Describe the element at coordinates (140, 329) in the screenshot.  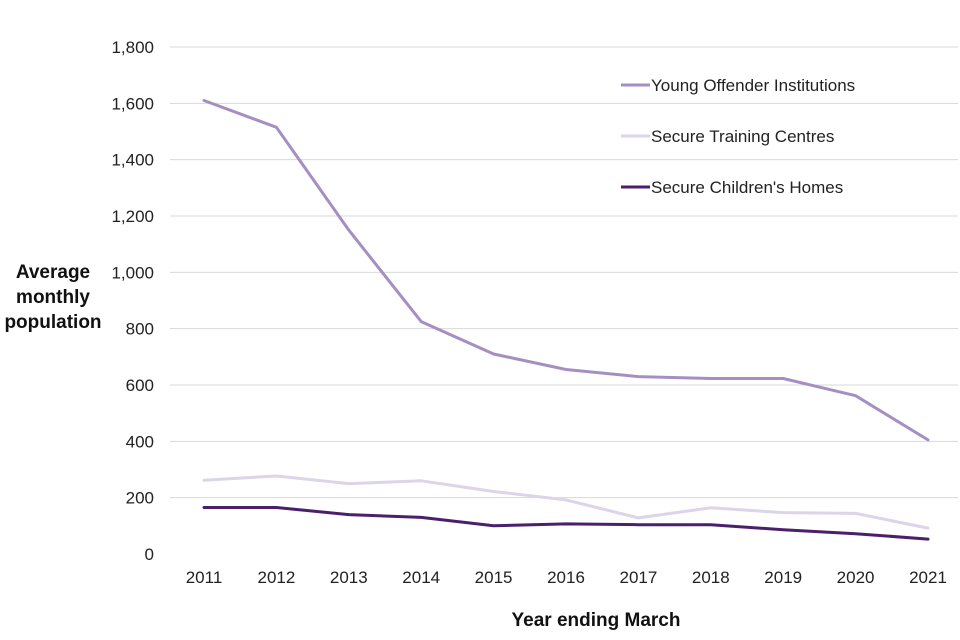
I see `y-tick-label: 800` at that location.